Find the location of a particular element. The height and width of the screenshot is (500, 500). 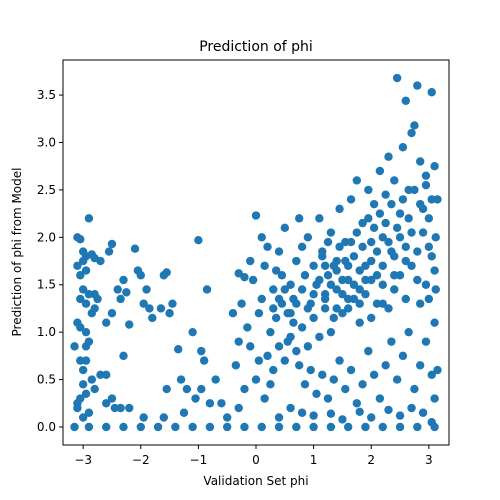

y-tick-label: 3.5 is located at coordinates (46, 95).